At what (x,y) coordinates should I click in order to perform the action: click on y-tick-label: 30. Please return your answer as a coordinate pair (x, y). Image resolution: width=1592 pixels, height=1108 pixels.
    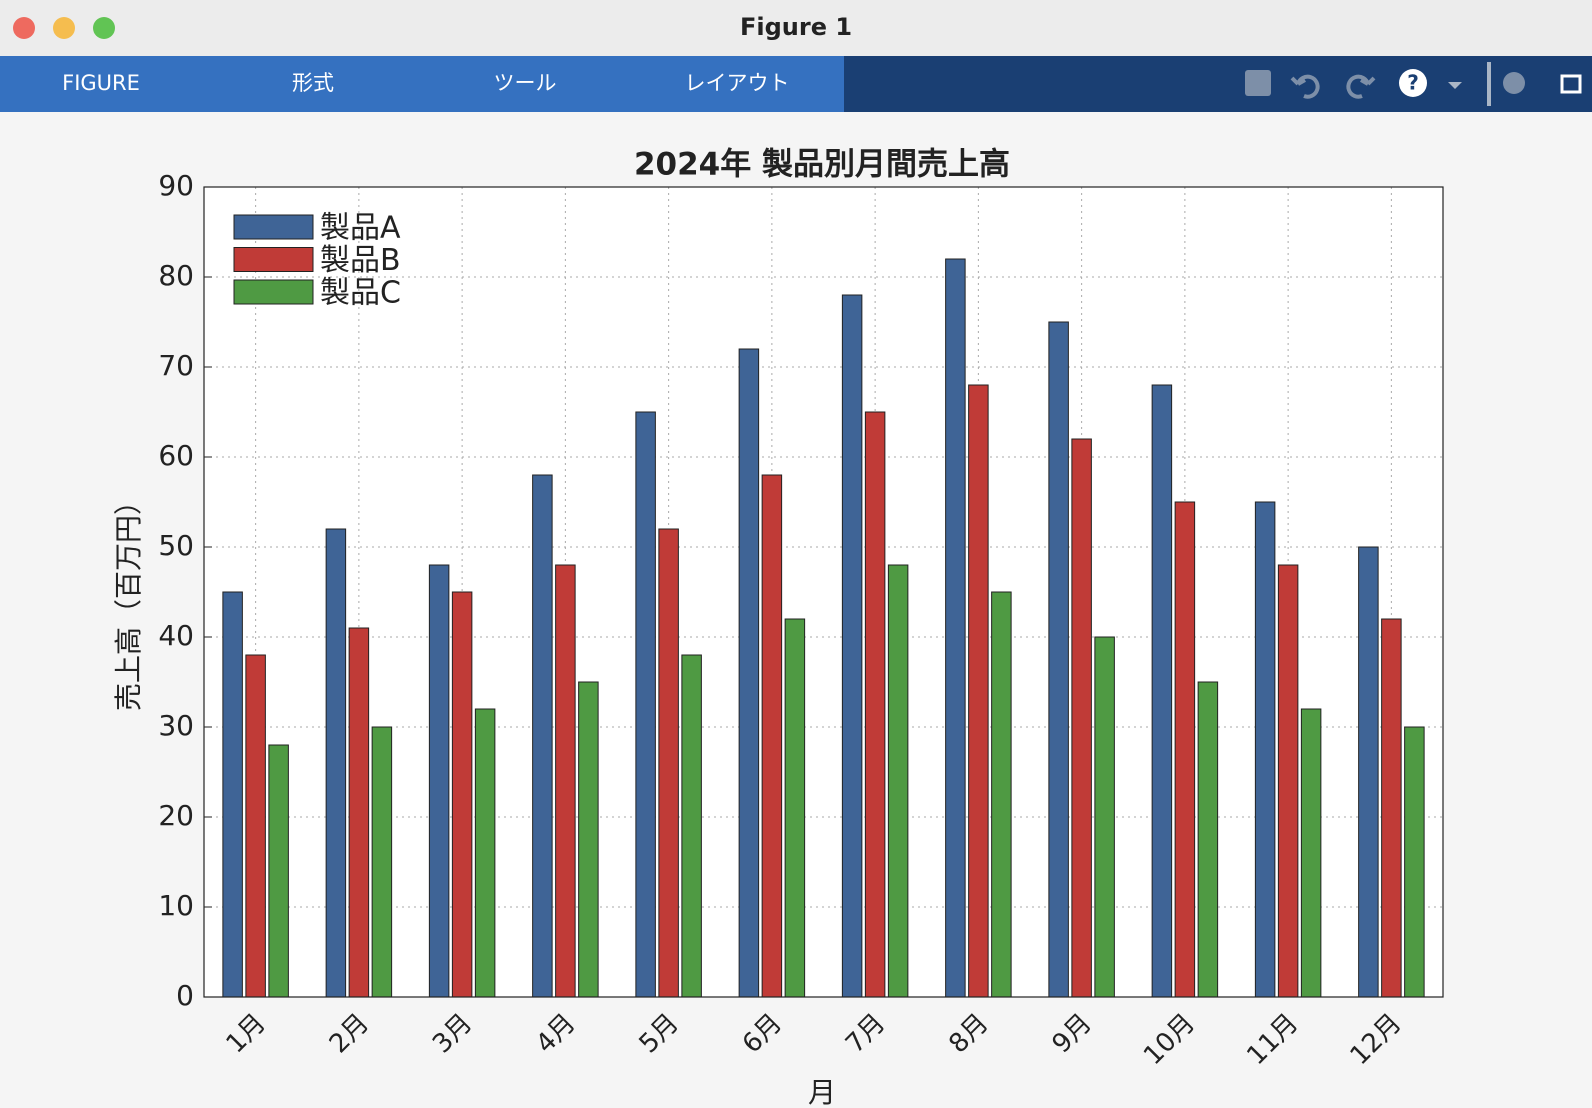
    Looking at the image, I should click on (176, 725).